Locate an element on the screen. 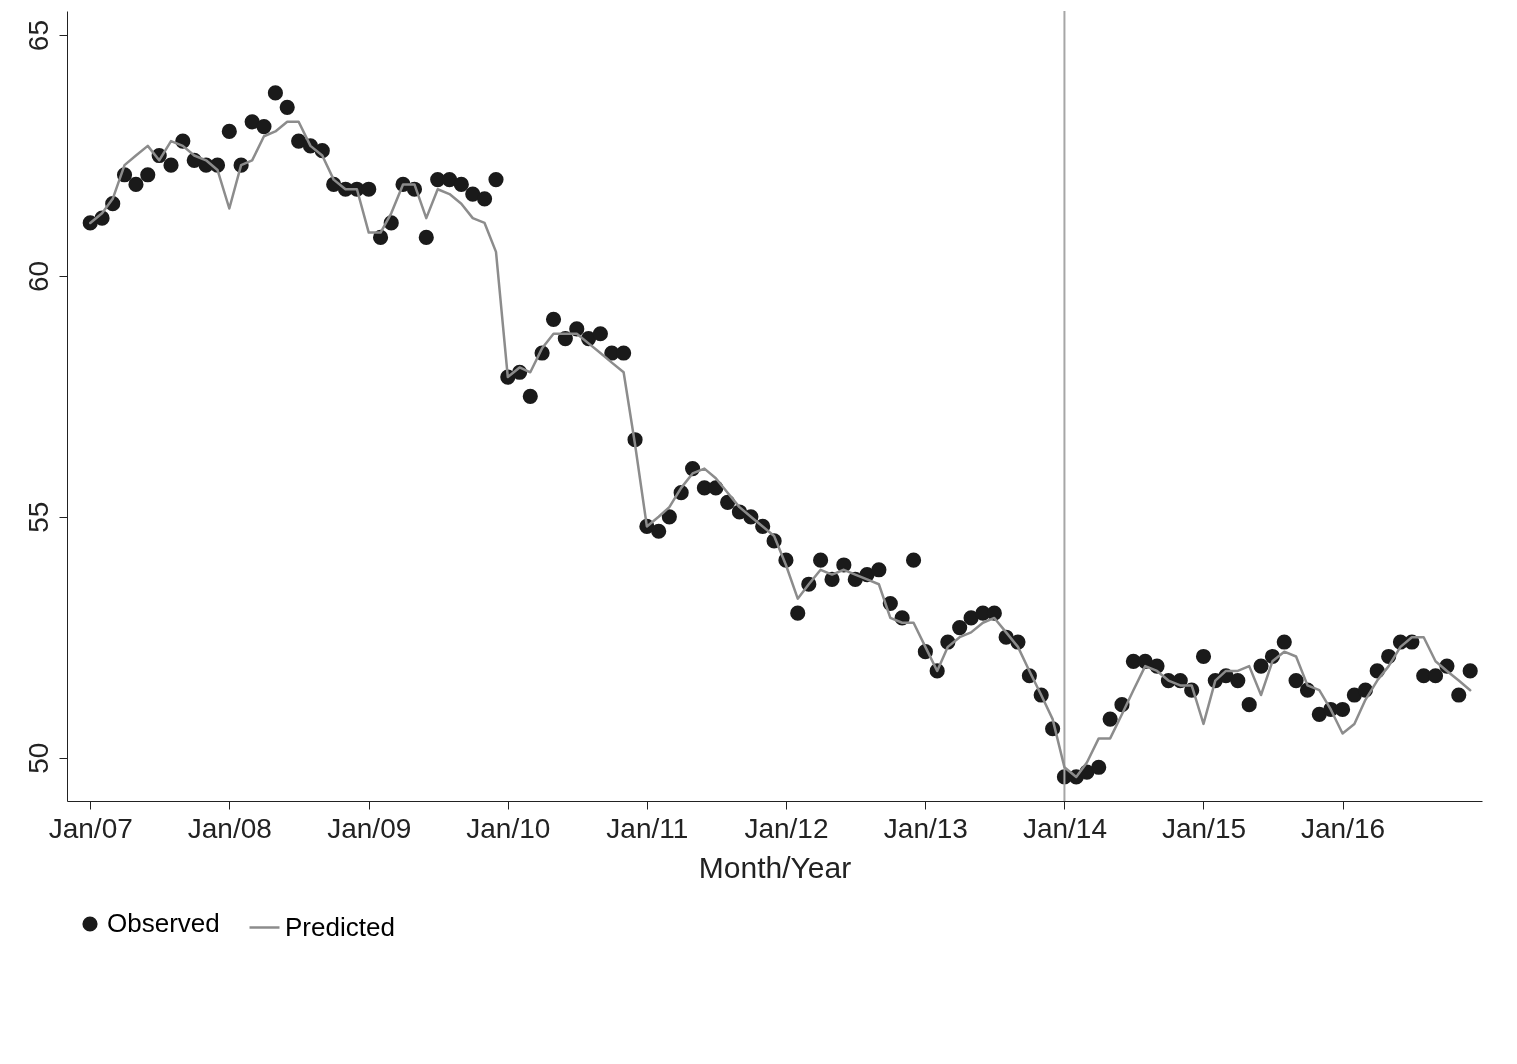 The width and height of the screenshot is (1517, 1064). x-tick-label: Jan/14 is located at coordinates (1064, 828).